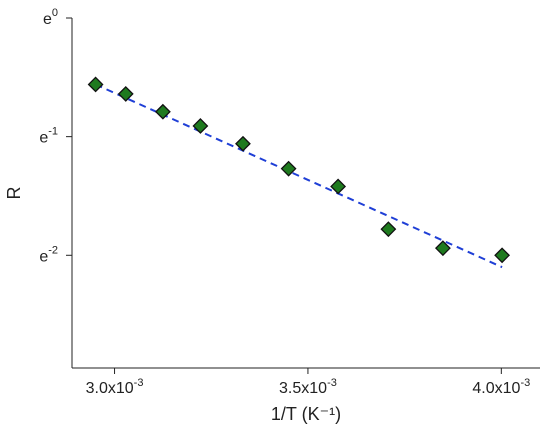 The image size is (550, 438). I want to click on y-tick-exponent: -1, so click(53, 132).